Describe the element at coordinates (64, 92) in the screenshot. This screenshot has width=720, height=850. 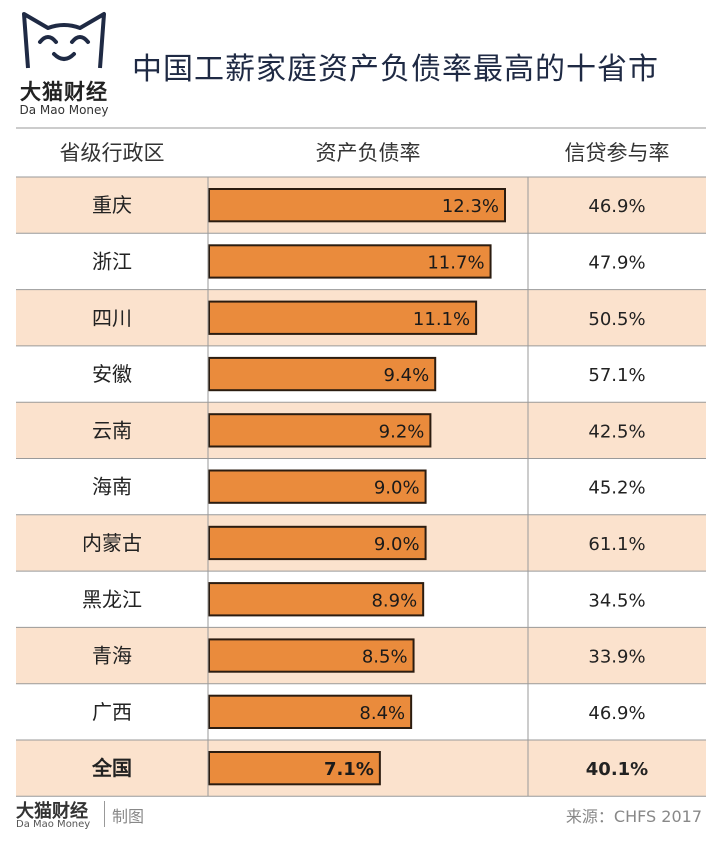
I see `logo-name: 大猫财经` at that location.